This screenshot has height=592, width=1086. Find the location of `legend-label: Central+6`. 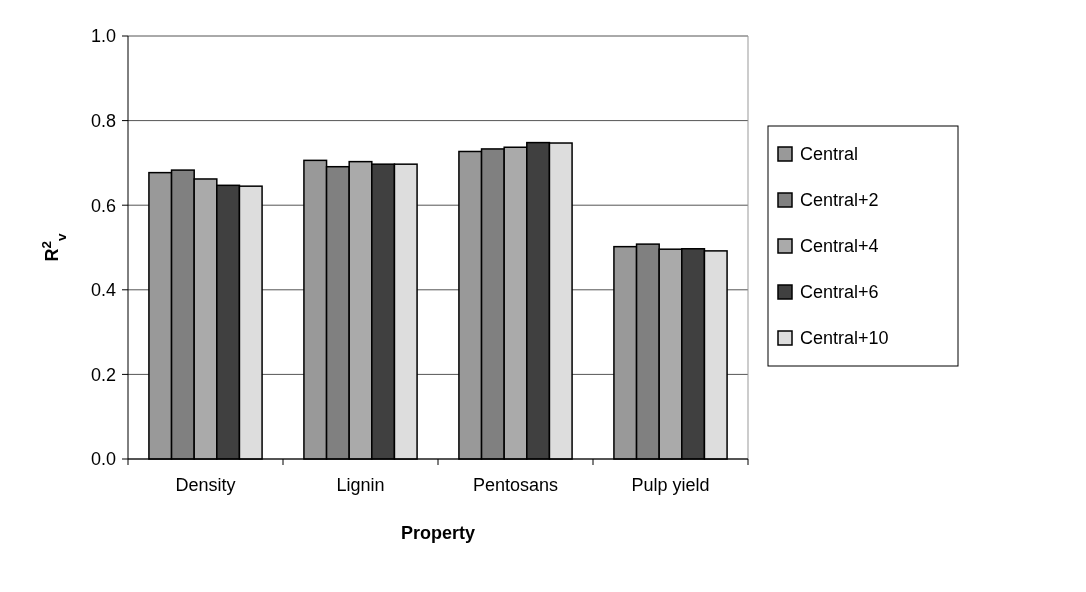

legend-label: Central+6 is located at coordinates (839, 292).